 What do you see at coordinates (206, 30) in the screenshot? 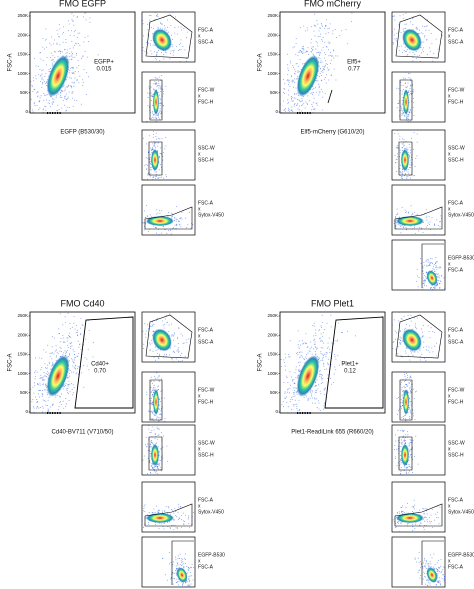
I see `side-plot-label: FSC-A` at bounding box center [206, 30].